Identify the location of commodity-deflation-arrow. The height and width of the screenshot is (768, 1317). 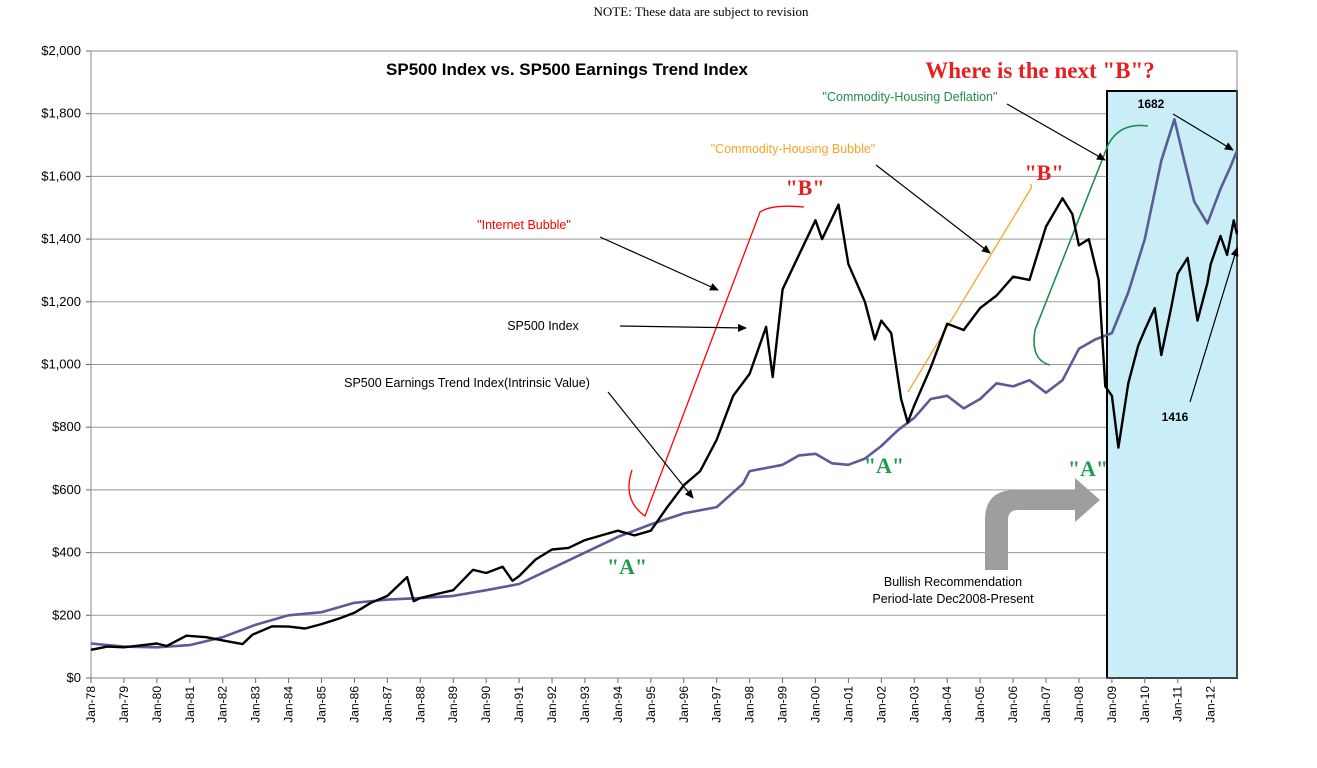
(1056, 132).